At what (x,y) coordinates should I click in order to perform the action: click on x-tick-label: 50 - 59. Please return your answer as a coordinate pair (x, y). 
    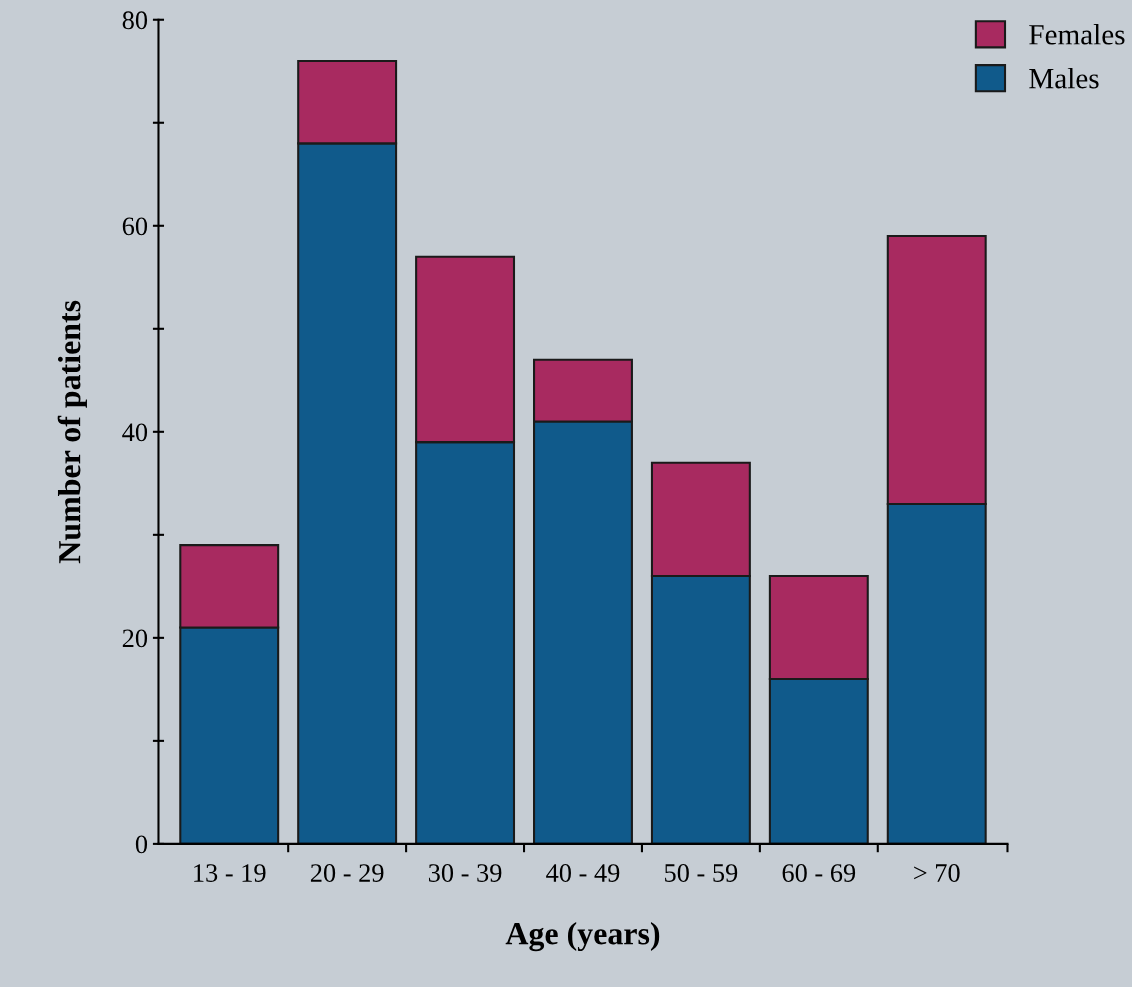
    Looking at the image, I should click on (701, 873).